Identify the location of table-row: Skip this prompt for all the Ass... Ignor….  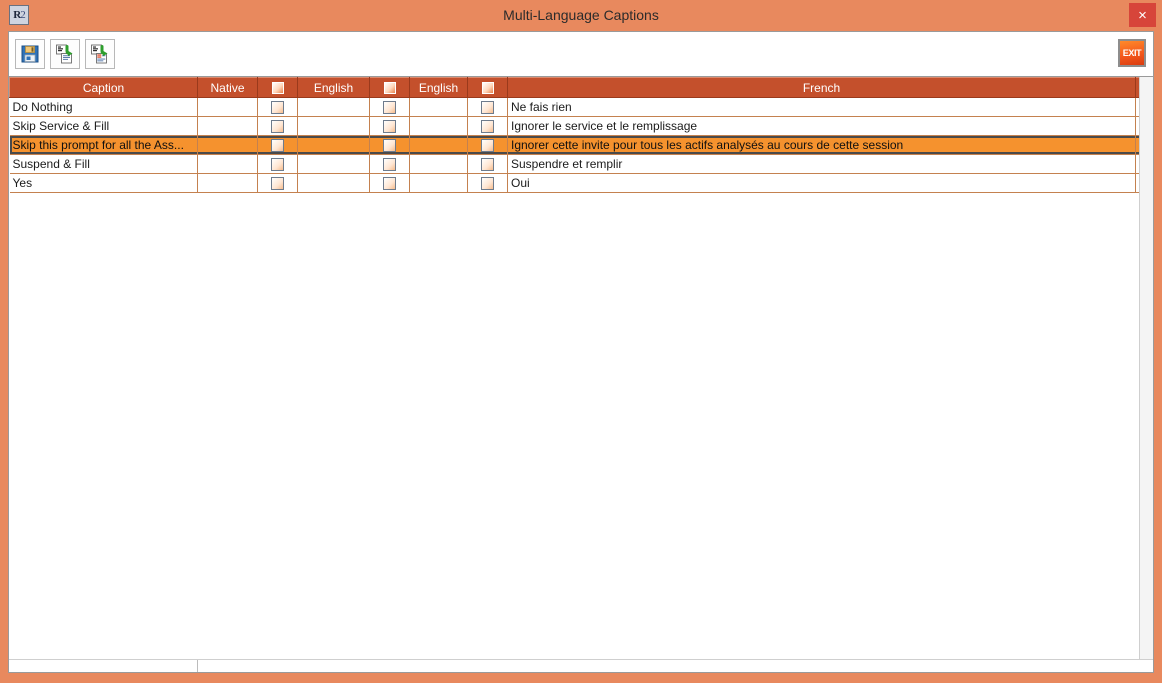
(574, 145).